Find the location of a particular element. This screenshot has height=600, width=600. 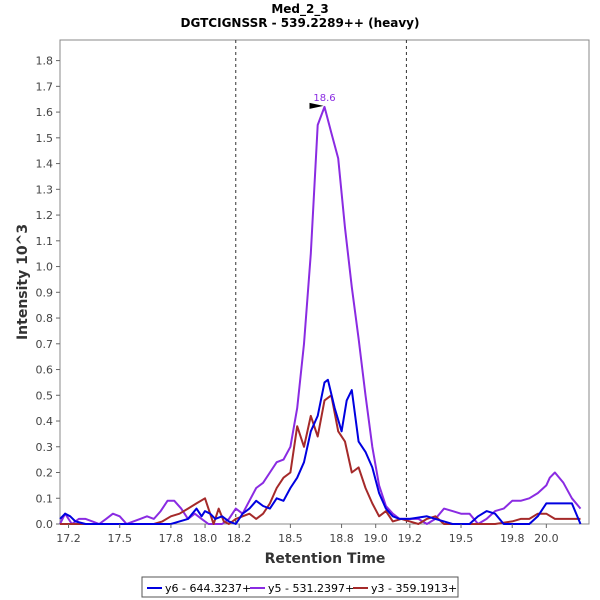

x-tick-label: 19.0 is located at coordinates (375, 538).